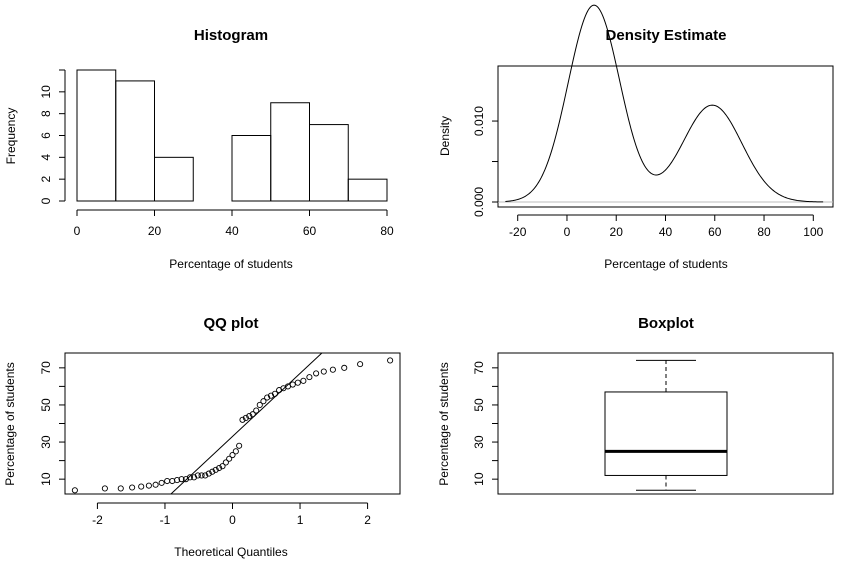 The height and width of the screenshot is (577, 867). What do you see at coordinates (485, 423) in the screenshot?
I see `boxplot-y-axis: 10 30 50 70` at bounding box center [485, 423].